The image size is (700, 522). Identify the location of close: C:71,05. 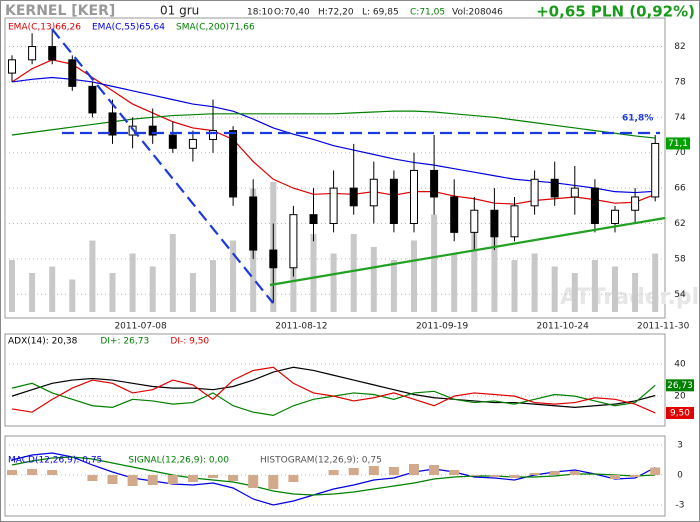
(427, 13).